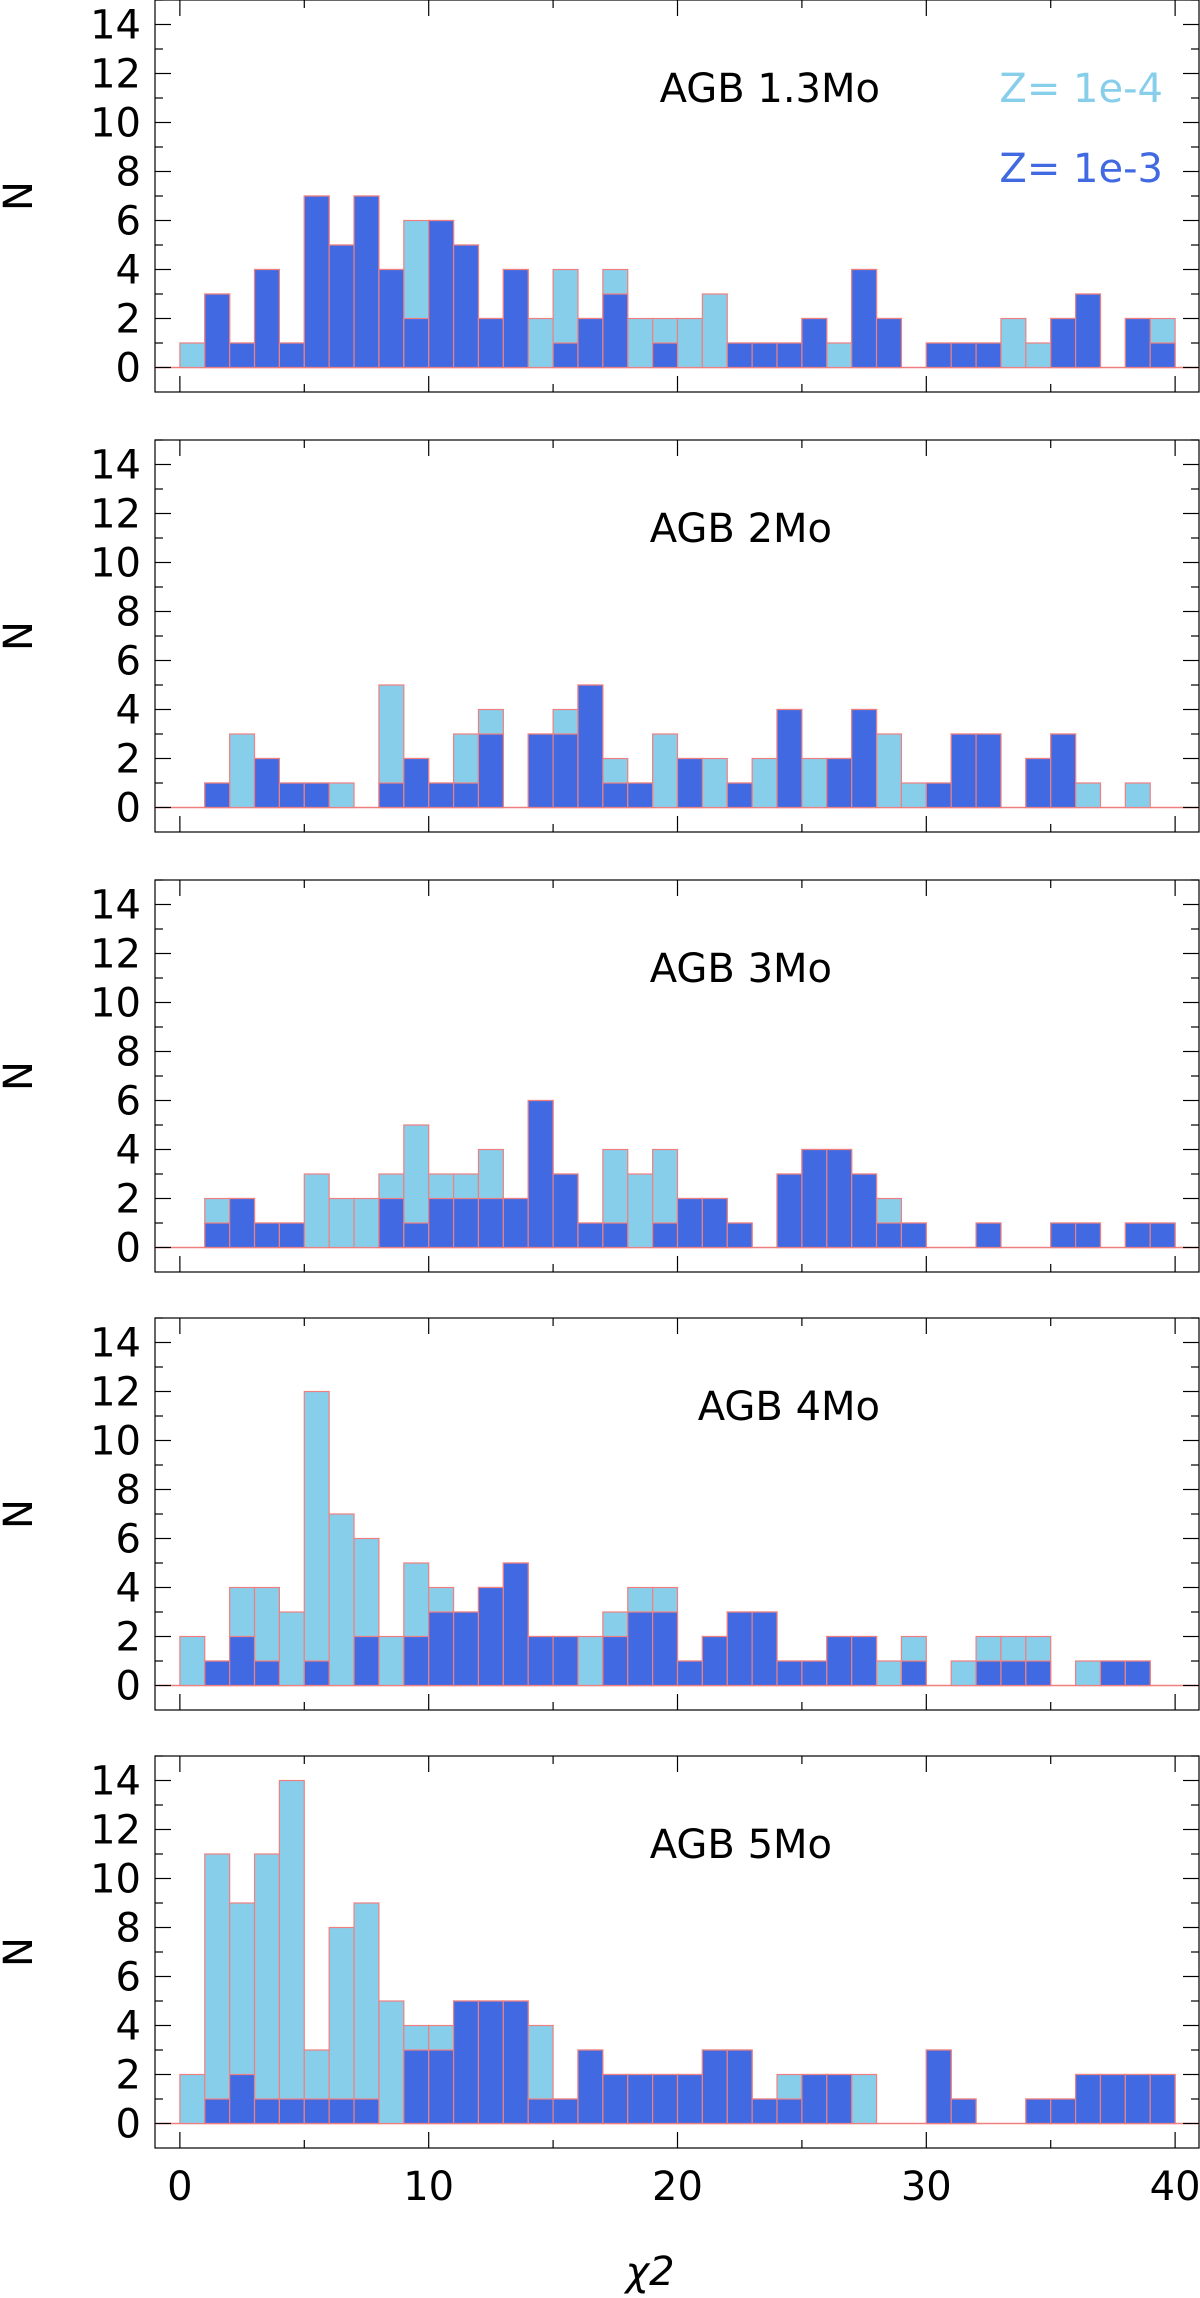 The height and width of the screenshot is (2298, 1200). Describe the element at coordinates (839, 1661) in the screenshot. I see `bar-panel4-series2-bin26` at that location.